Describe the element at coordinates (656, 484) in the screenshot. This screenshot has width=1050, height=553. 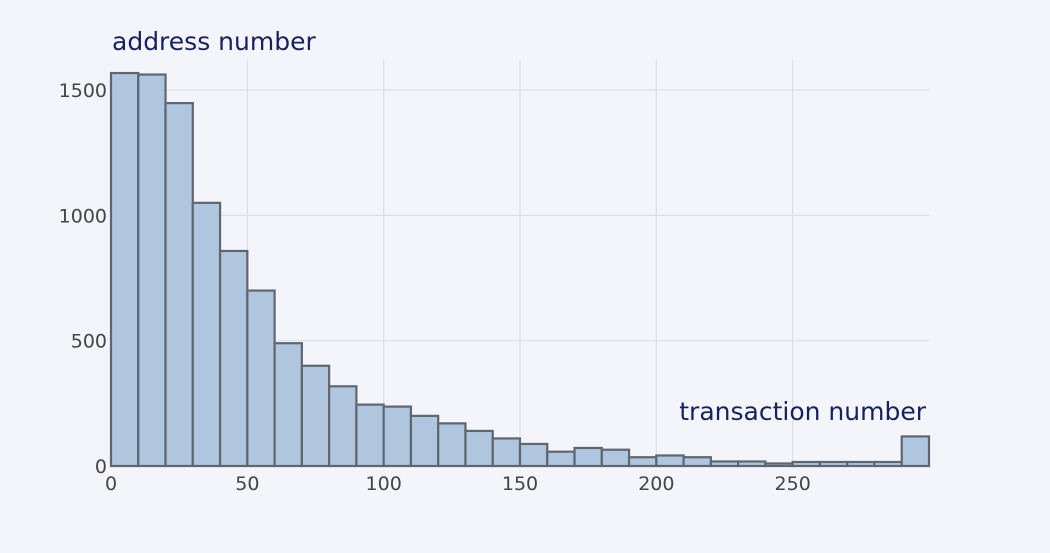
I see `x-tick-label: 200` at that location.